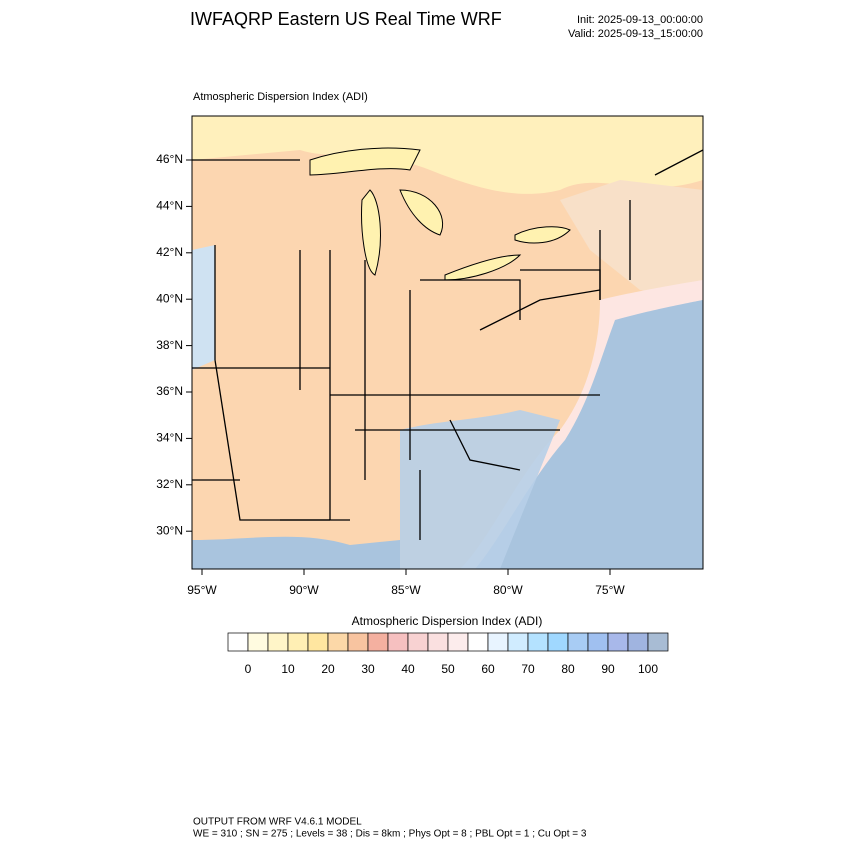 This screenshot has height=855, width=850. I want to click on colorbar-label: 0, so click(248, 669).